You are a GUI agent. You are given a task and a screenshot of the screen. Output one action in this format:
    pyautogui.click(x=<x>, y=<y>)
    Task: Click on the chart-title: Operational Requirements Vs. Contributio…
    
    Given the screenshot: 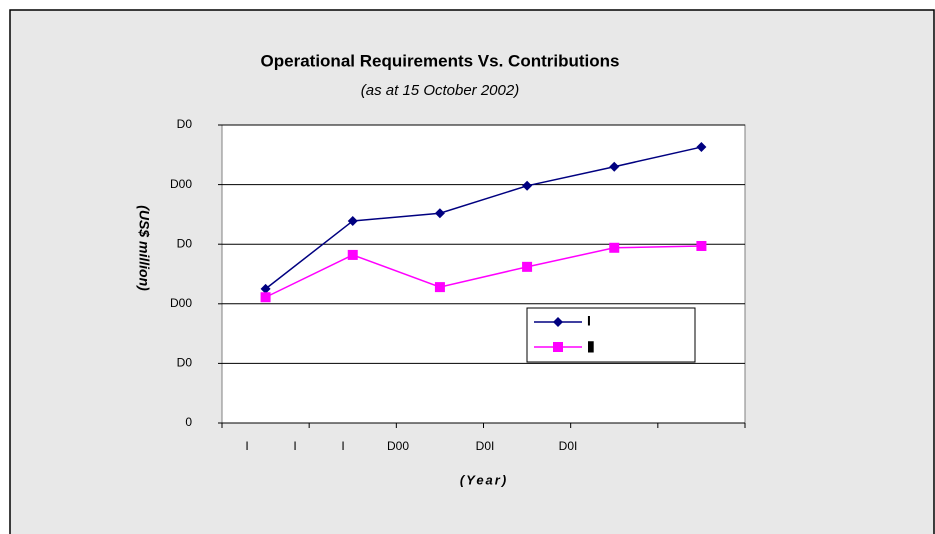 What is the action you would take?
    pyautogui.click(x=440, y=60)
    